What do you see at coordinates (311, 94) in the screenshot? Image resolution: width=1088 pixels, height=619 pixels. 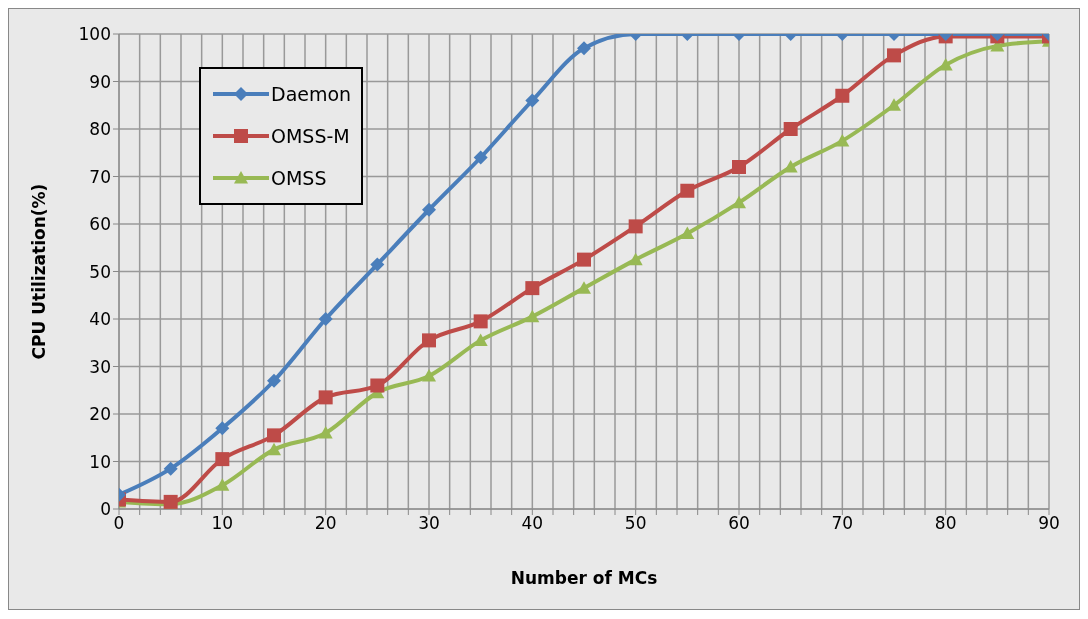 I see `legend-label: Daemon` at bounding box center [311, 94].